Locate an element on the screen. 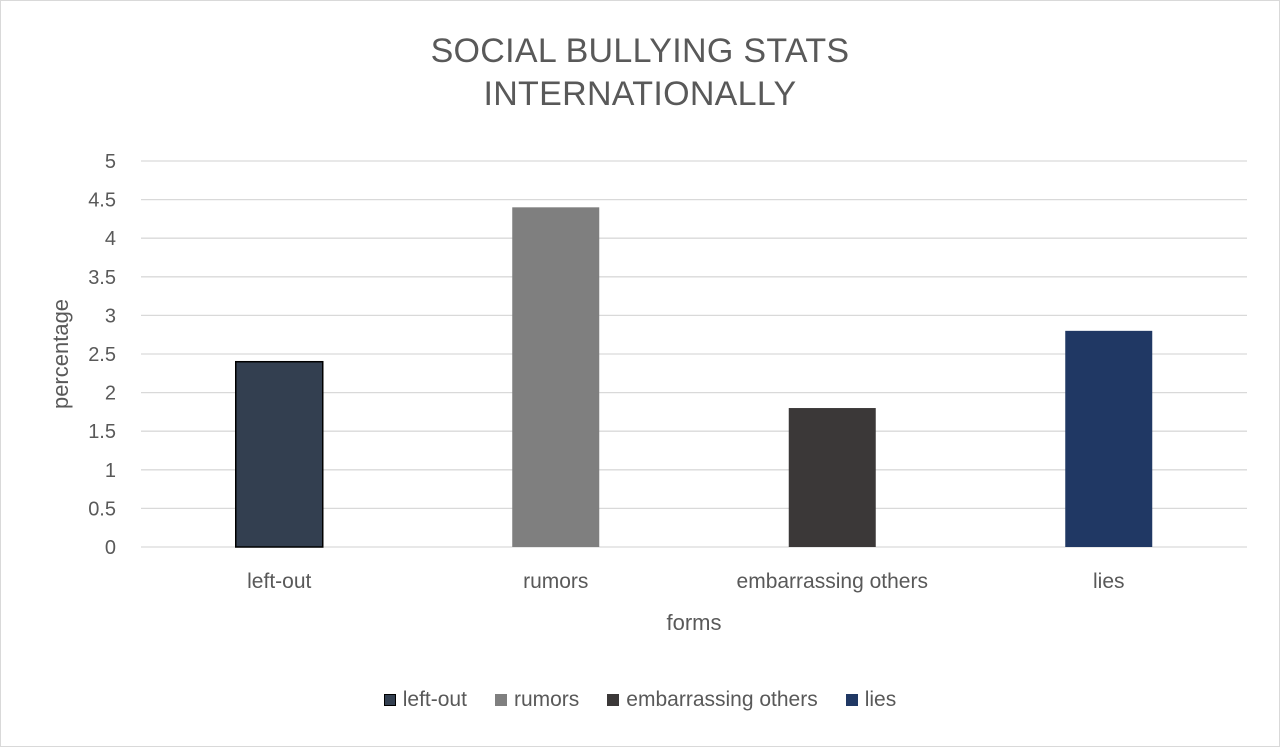 The width and height of the screenshot is (1280, 747). bar-embarrassing-others is located at coordinates (832, 477).